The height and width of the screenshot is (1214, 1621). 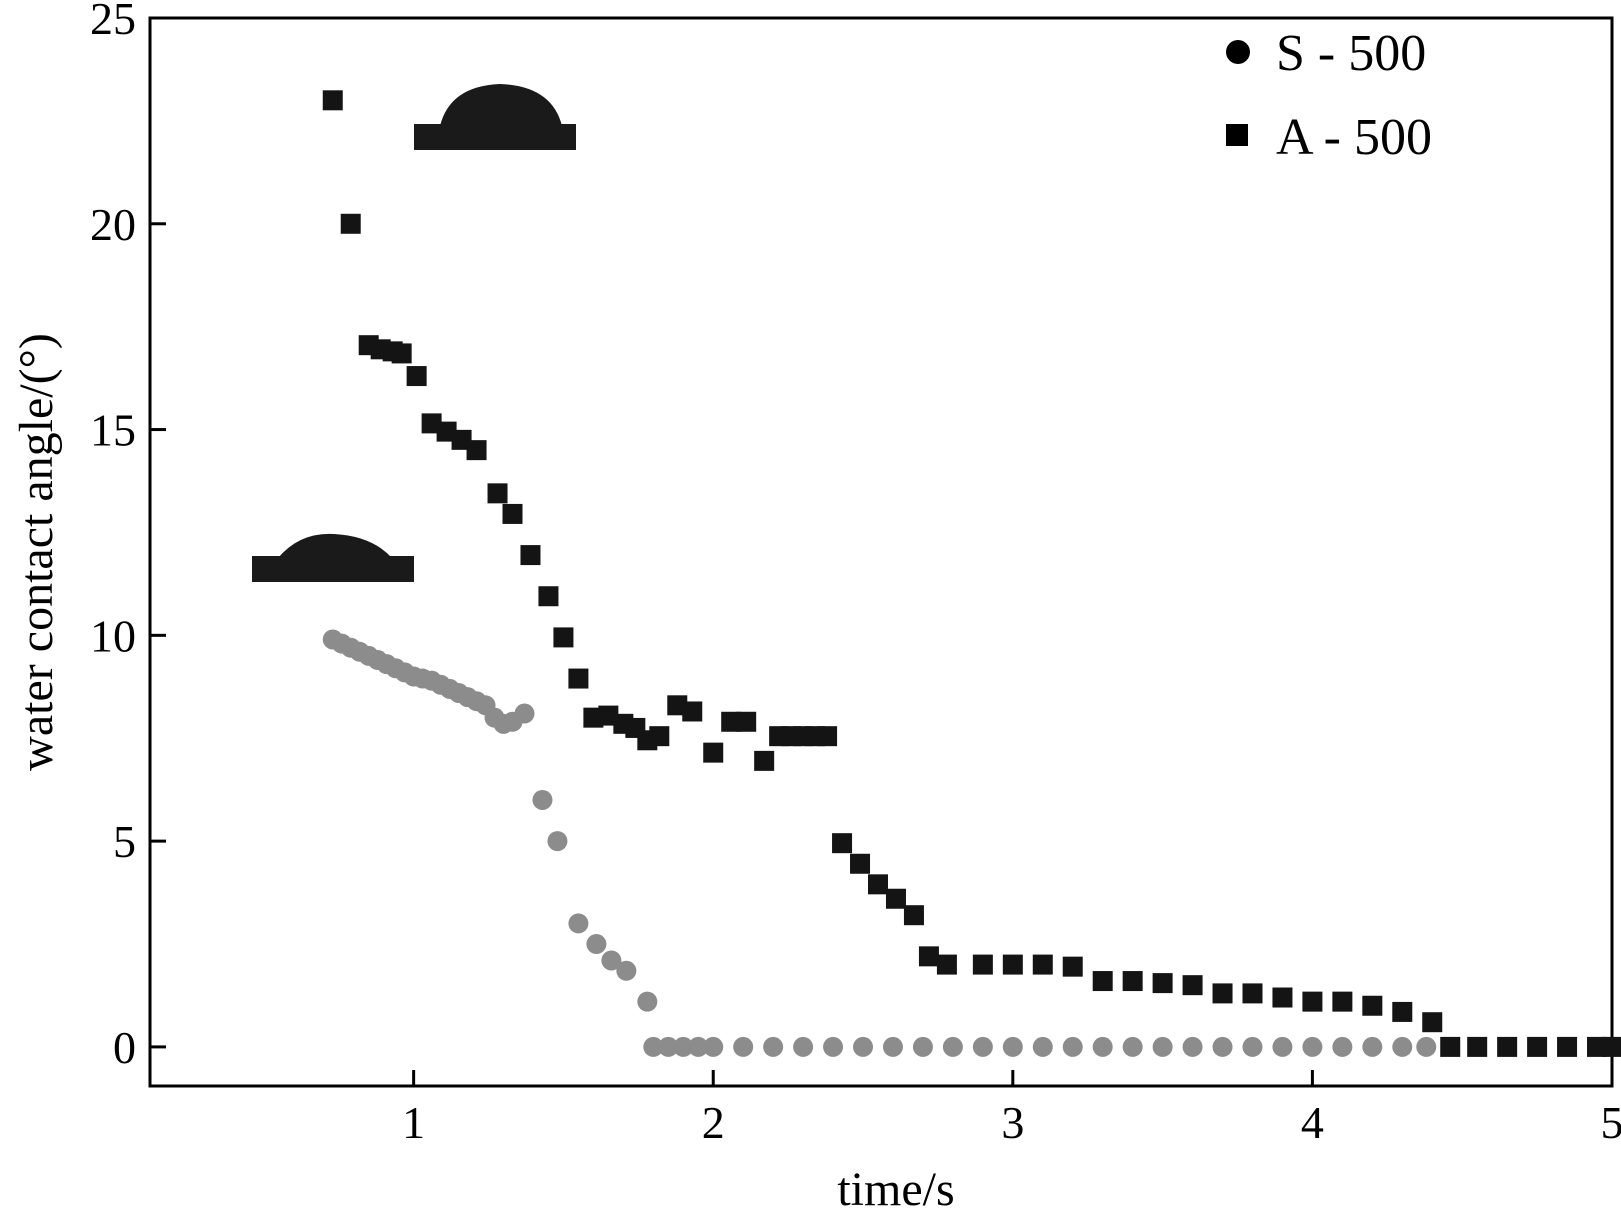 I want to click on x-tick-label: 1, so click(x=413, y=1122).